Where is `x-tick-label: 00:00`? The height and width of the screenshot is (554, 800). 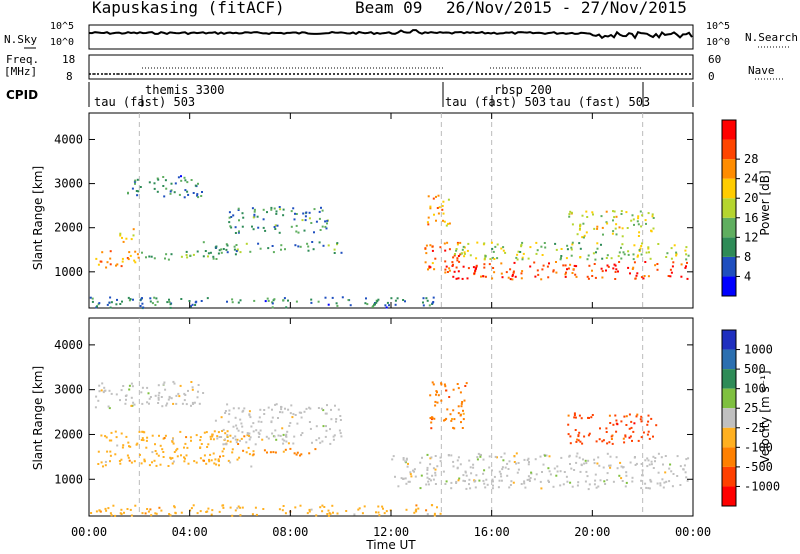 x-tick-label: 00:00 is located at coordinates (693, 532).